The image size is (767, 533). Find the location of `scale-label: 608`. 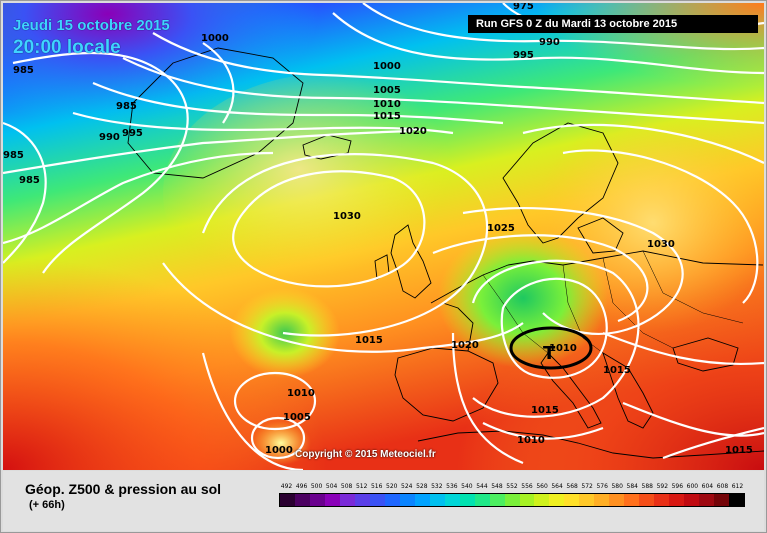

scale-label: 608 is located at coordinates (722, 486).